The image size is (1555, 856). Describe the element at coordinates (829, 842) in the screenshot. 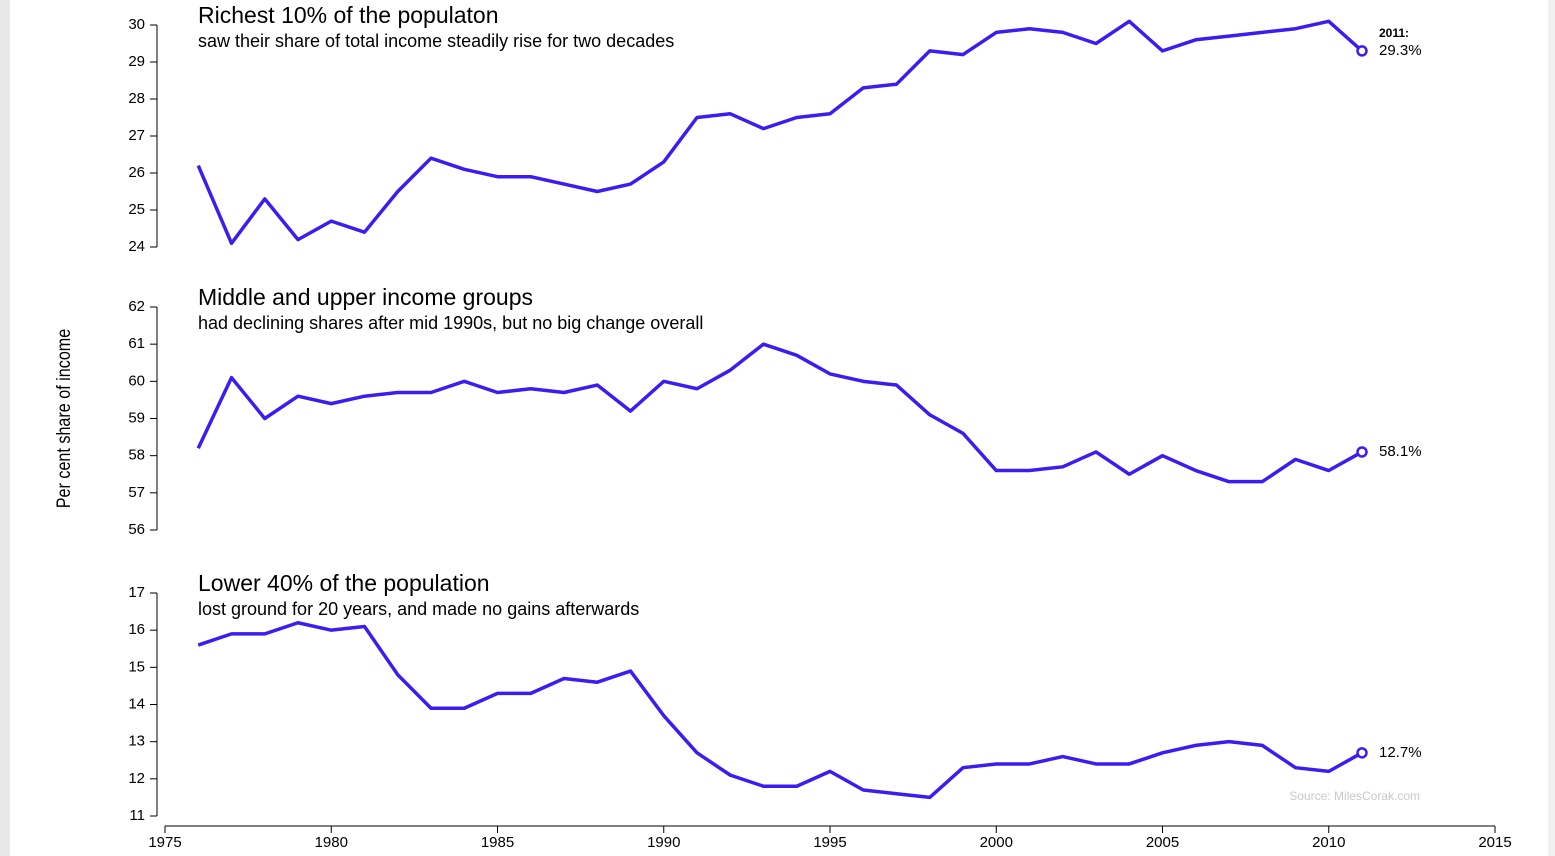

I see `x-tick-label: 1995` at that location.